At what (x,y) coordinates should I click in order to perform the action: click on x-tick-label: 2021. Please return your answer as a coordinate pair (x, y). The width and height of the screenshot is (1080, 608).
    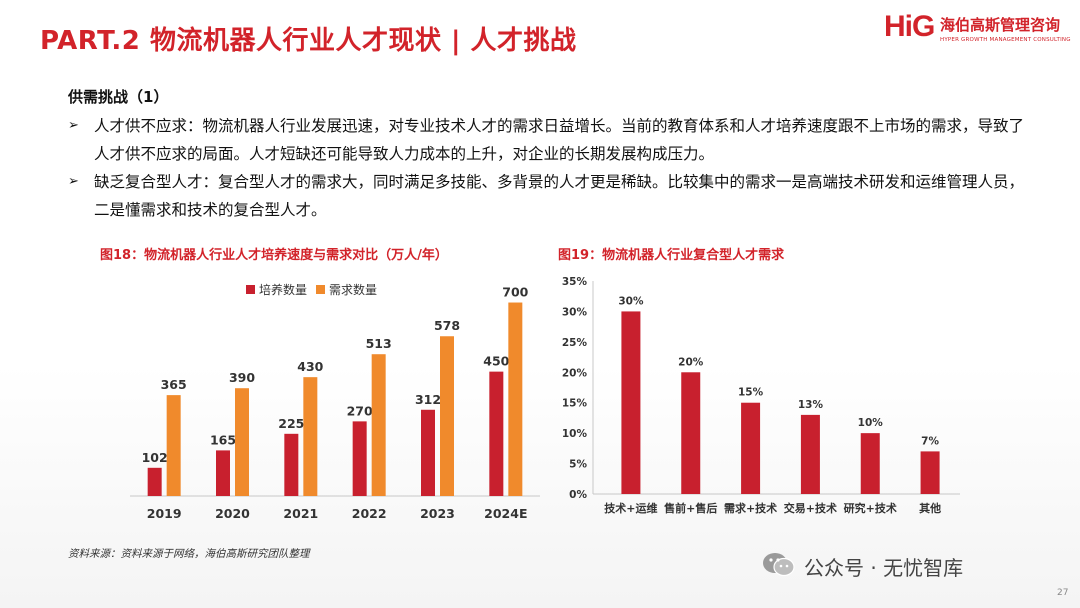
    Looking at the image, I should click on (300, 513).